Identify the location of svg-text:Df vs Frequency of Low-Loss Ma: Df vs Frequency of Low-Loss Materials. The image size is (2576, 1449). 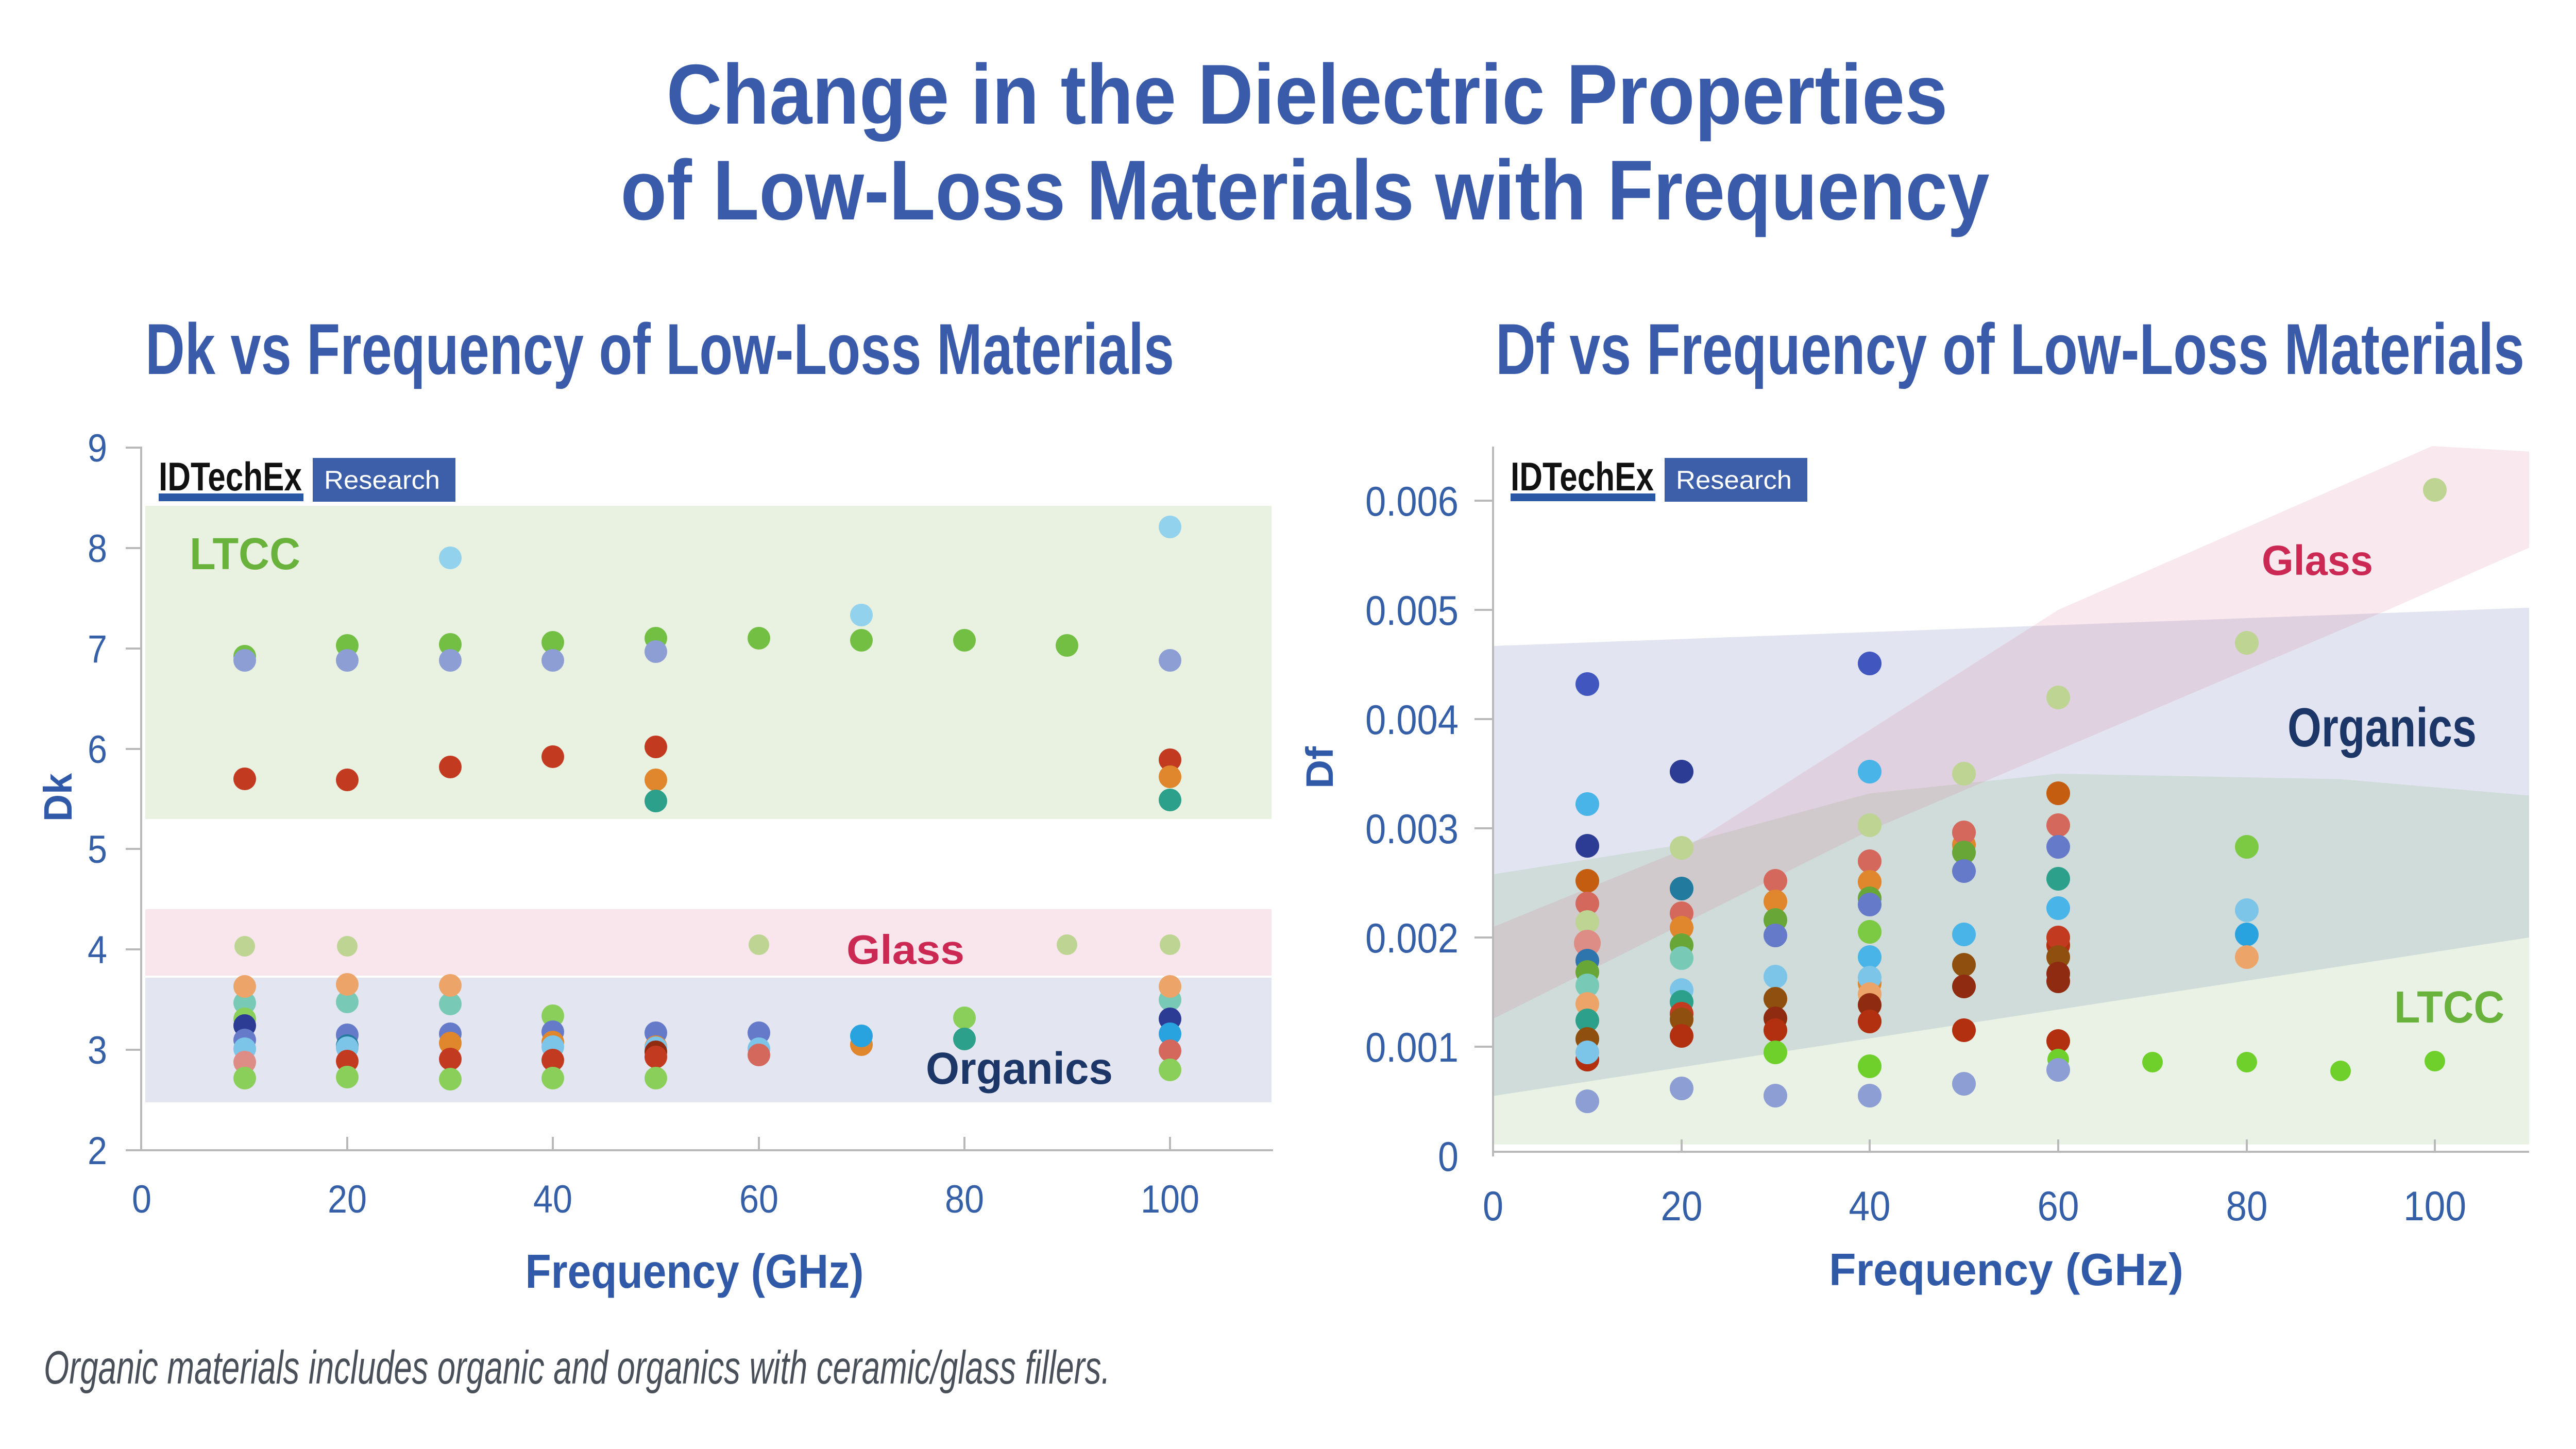
(2010, 349).